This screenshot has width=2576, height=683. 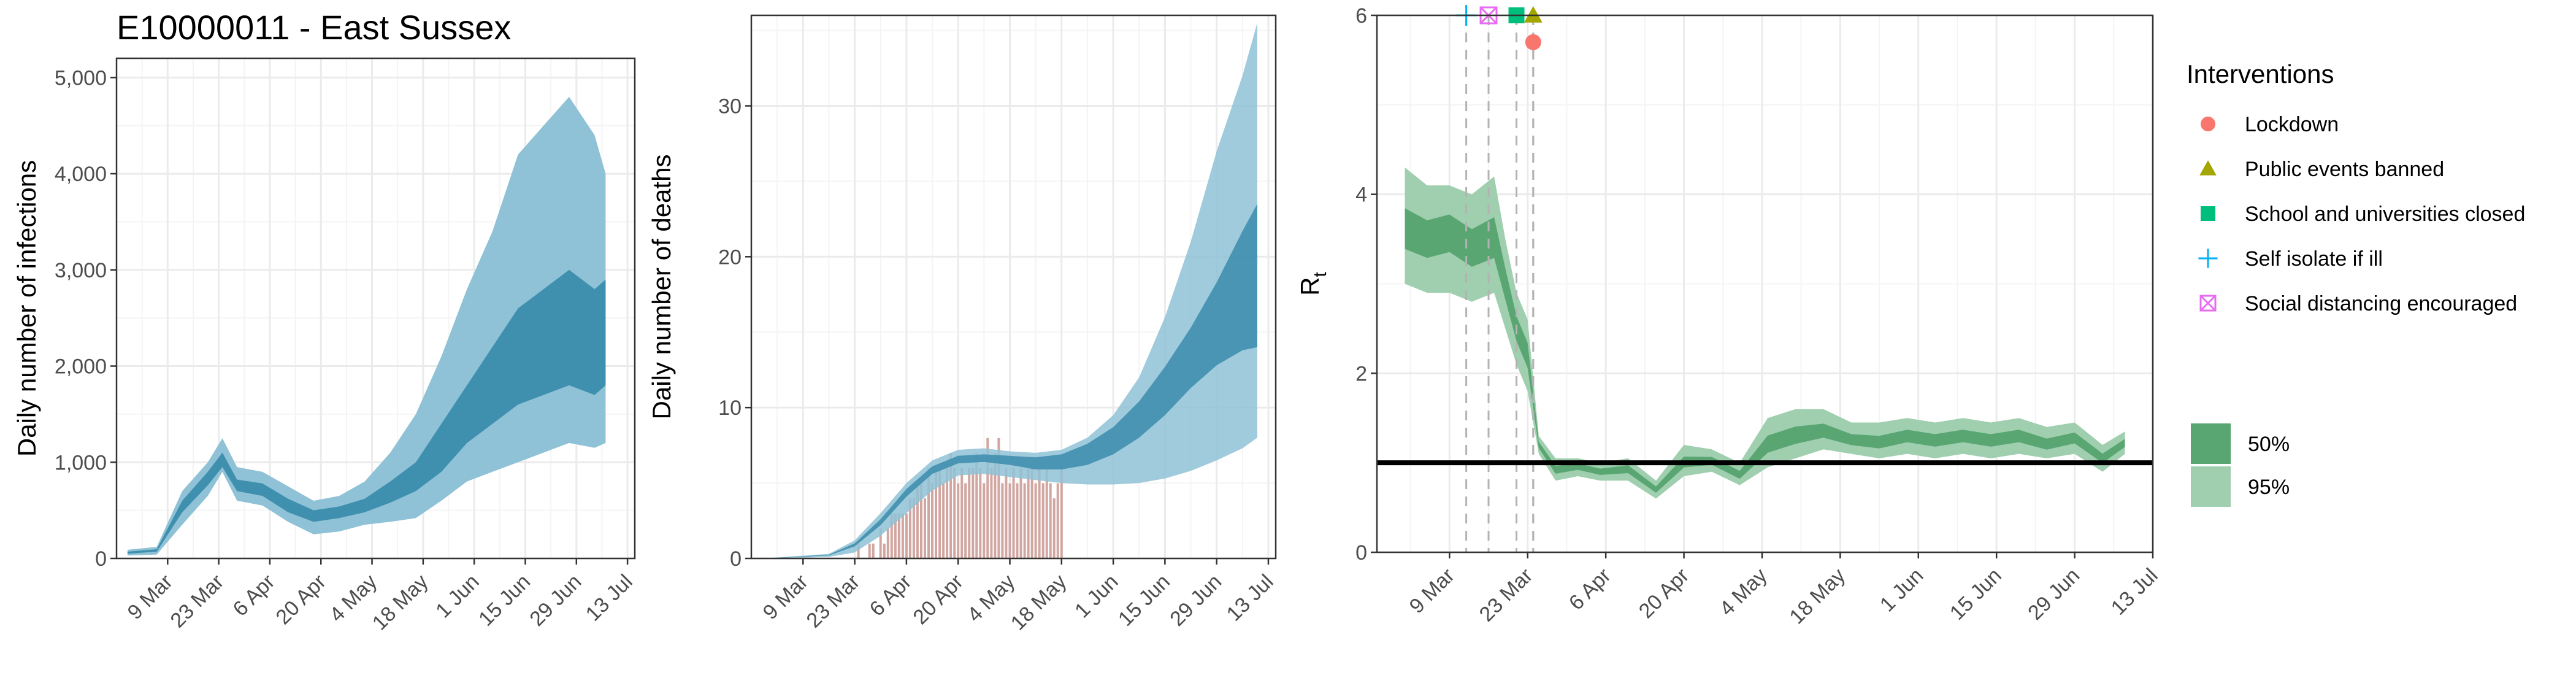 What do you see at coordinates (2208, 258) in the screenshot?
I see `legend-self-isolate-if-ill-marker` at bounding box center [2208, 258].